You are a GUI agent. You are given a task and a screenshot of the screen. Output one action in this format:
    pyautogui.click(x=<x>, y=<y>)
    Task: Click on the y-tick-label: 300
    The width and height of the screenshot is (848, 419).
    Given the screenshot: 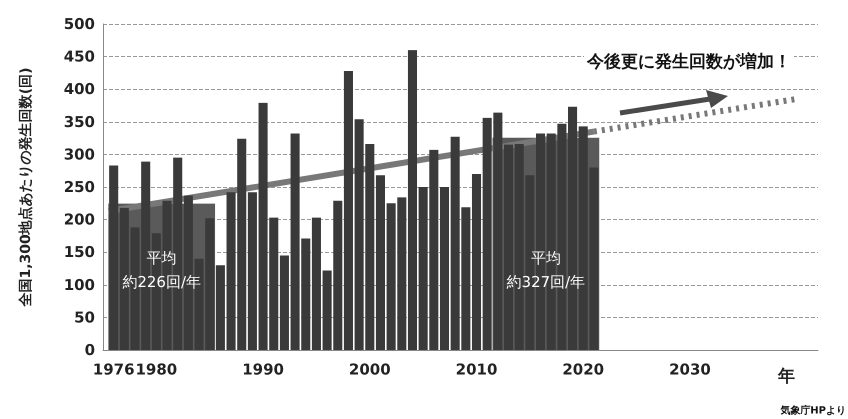 What is the action you would take?
    pyautogui.click(x=79, y=154)
    